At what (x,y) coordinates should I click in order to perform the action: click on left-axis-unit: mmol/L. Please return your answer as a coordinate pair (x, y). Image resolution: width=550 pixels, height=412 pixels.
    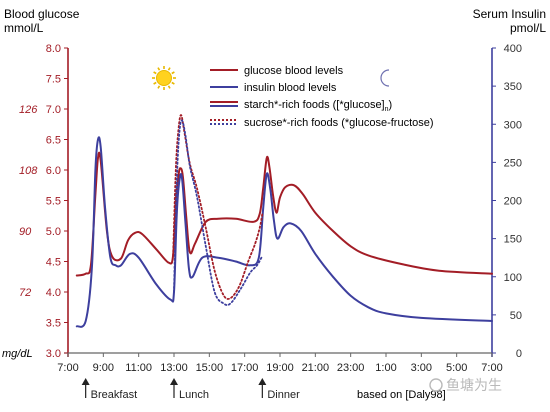
    Looking at the image, I should click on (24, 28).